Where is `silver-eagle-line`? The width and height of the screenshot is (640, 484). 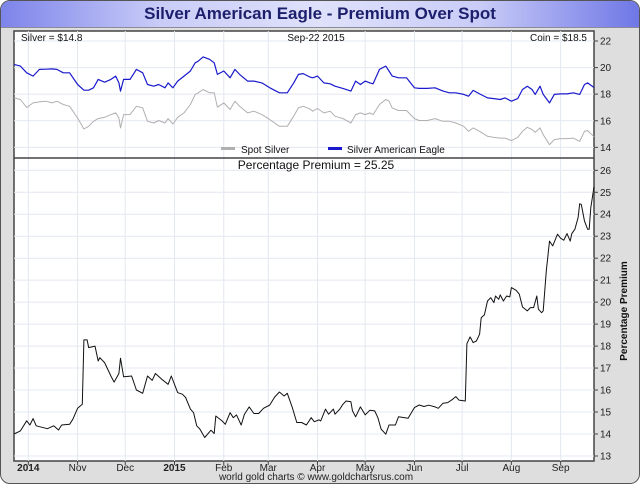 silver-eagle-line is located at coordinates (304, 80).